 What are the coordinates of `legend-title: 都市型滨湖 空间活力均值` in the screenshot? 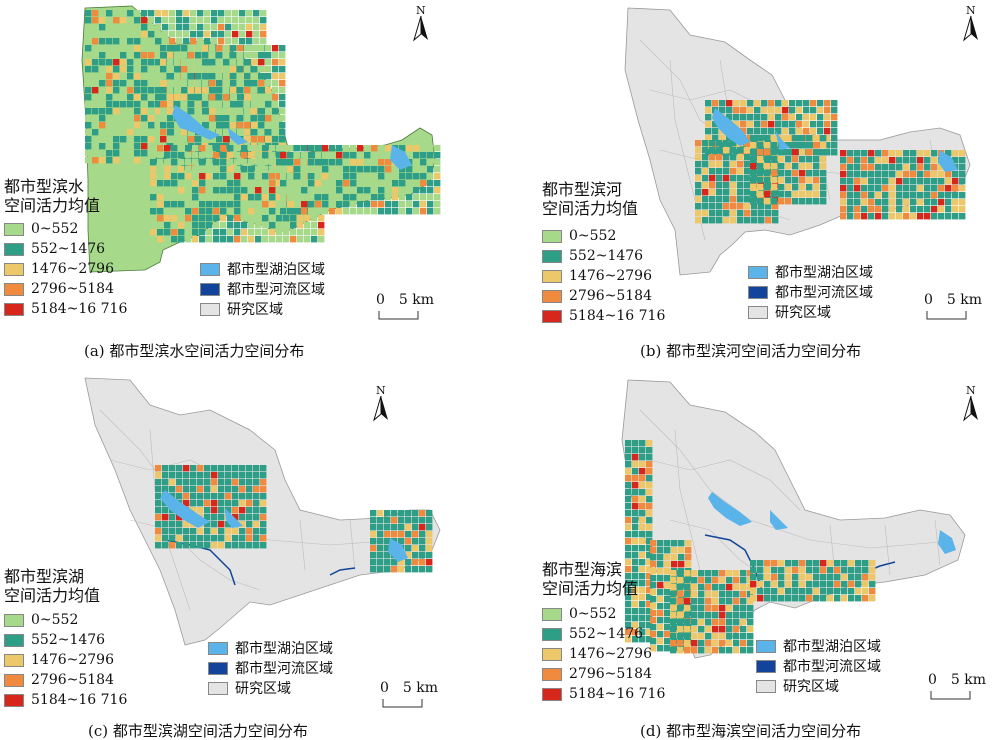 It's located at (52, 586).